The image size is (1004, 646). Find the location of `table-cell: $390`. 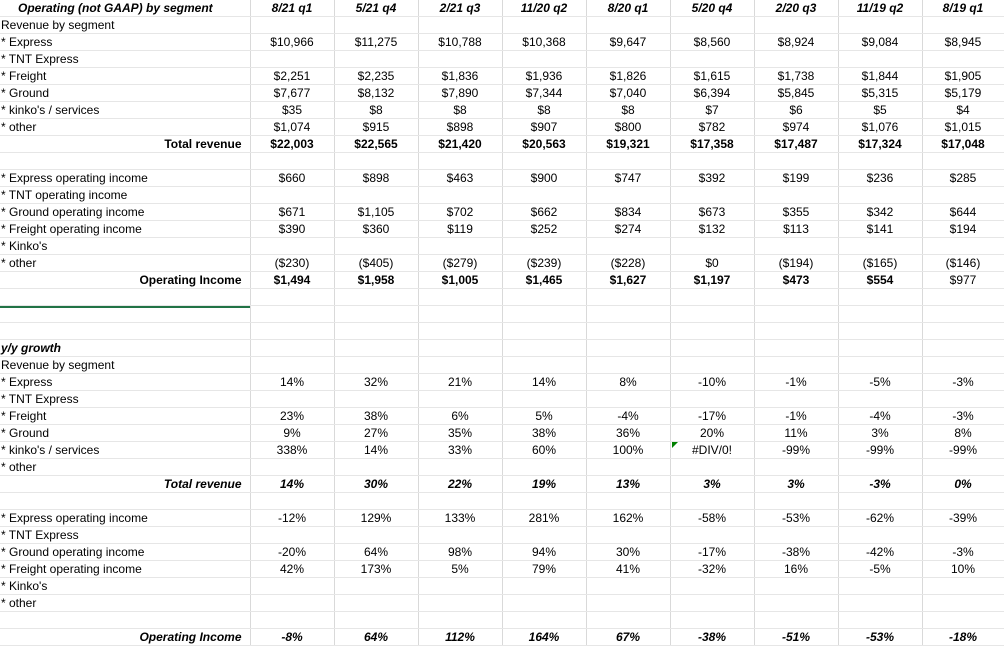

table-cell: $390 is located at coordinates (292, 229).